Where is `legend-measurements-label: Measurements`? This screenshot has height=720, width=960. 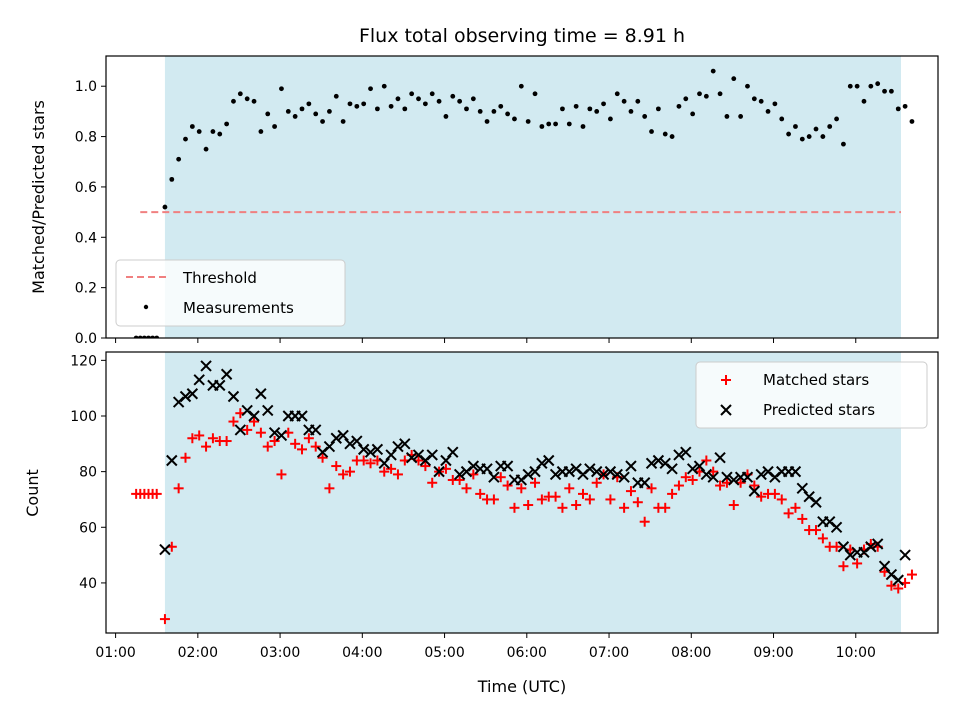
legend-measurements-label: Measurements is located at coordinates (238, 308).